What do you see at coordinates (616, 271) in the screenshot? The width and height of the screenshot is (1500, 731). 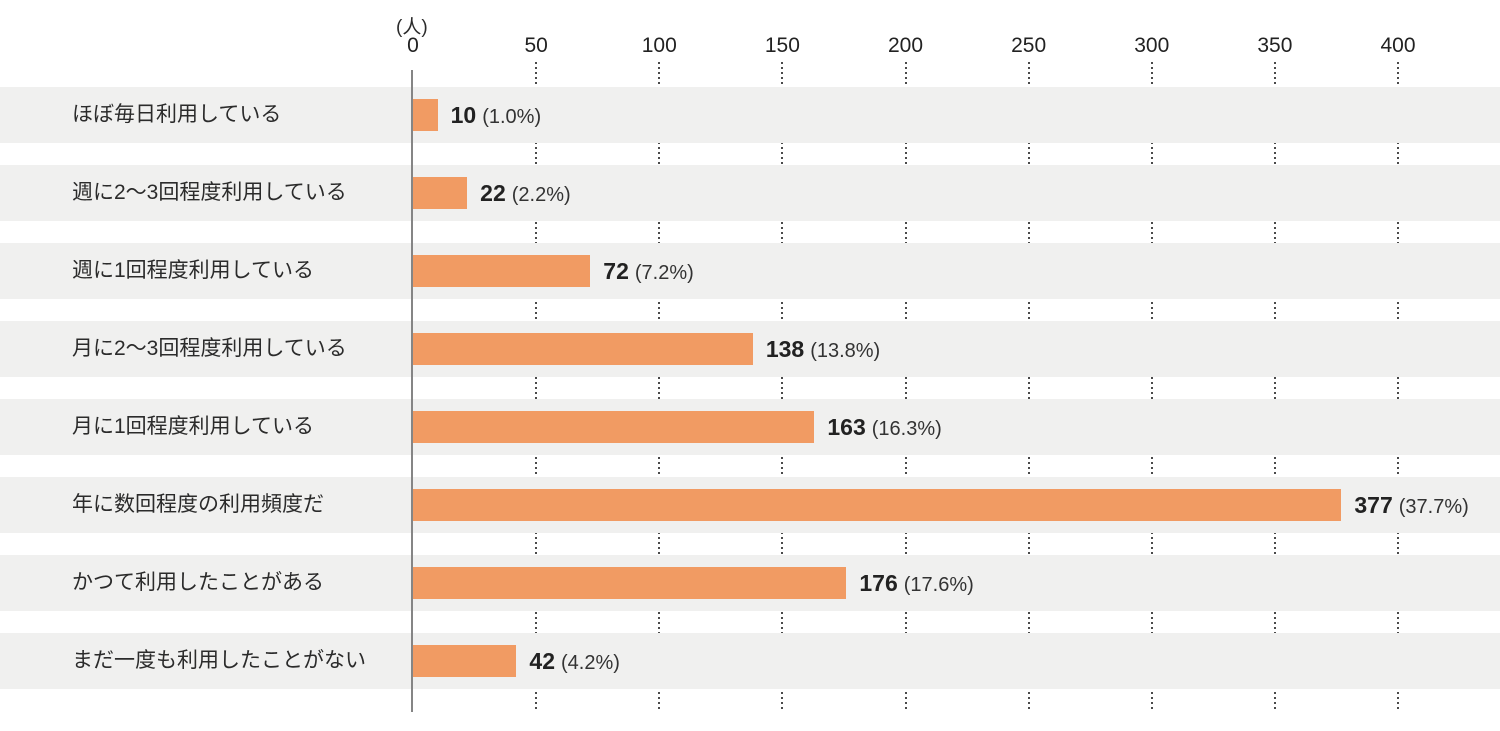 I see `value-number: 72` at bounding box center [616, 271].